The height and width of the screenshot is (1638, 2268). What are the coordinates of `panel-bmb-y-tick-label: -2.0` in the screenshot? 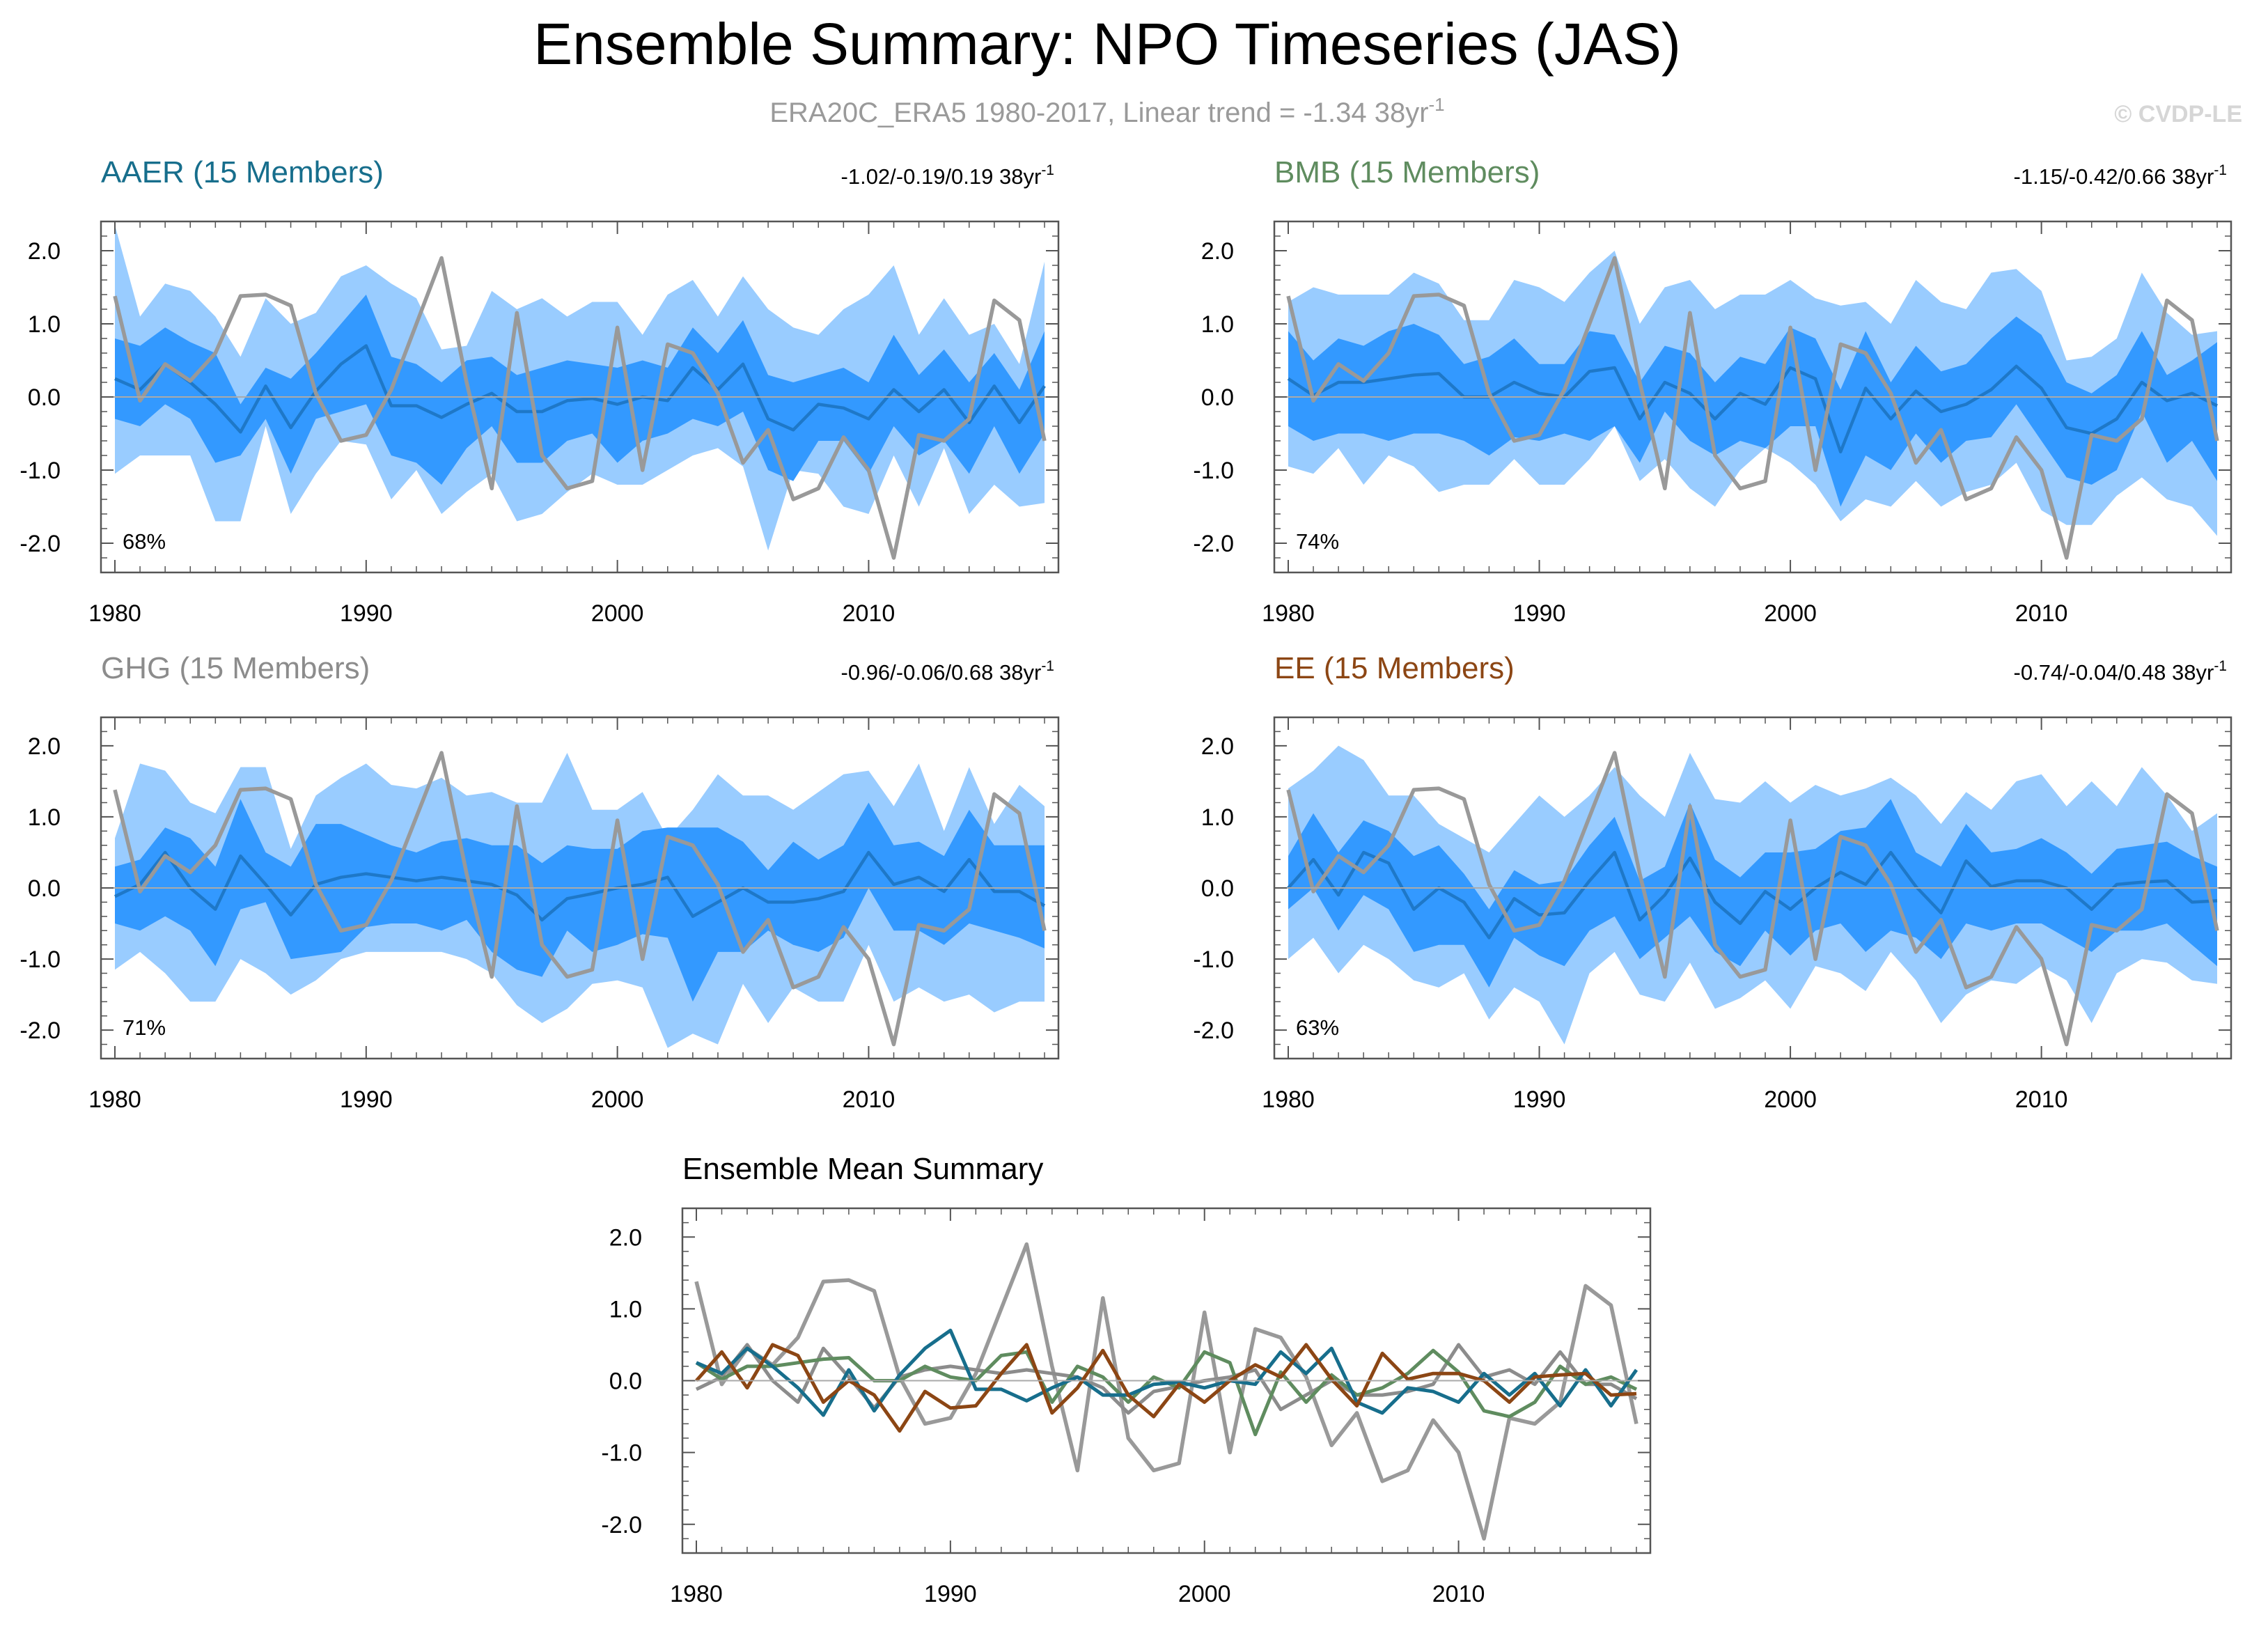 It's located at (1213, 544).